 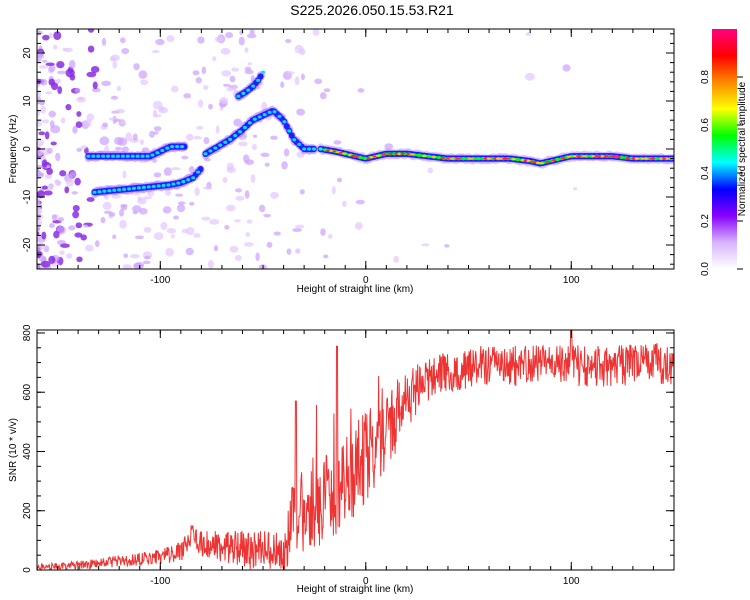 I want to click on spectrogram-x-tick-label: 100, so click(x=571, y=280).